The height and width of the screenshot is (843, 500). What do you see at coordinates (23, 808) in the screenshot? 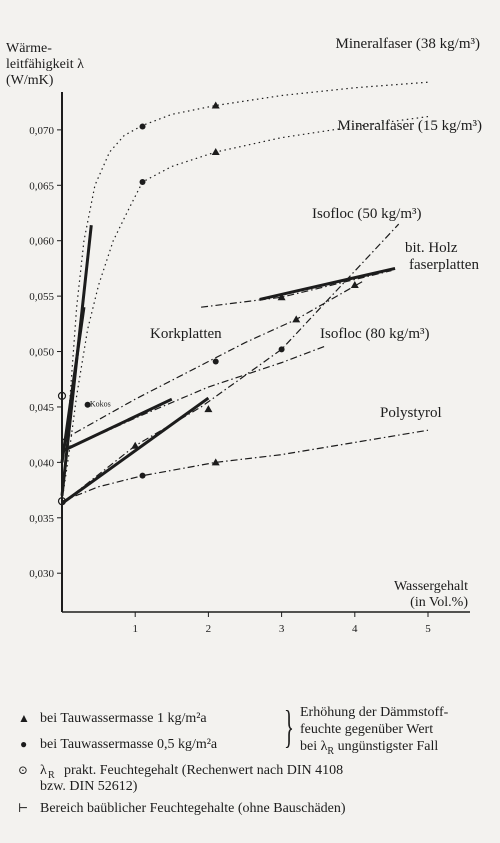
I see `range-bar-icon: ⊢` at bounding box center [23, 808].